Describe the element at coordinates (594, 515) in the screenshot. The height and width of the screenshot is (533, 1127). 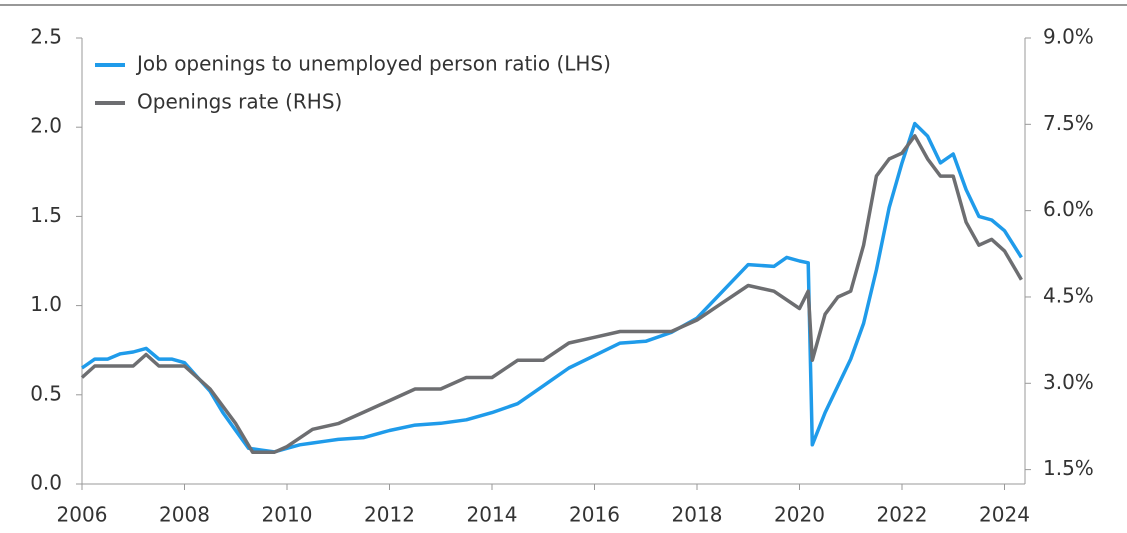
I see `x-tick-label: 2016` at that location.